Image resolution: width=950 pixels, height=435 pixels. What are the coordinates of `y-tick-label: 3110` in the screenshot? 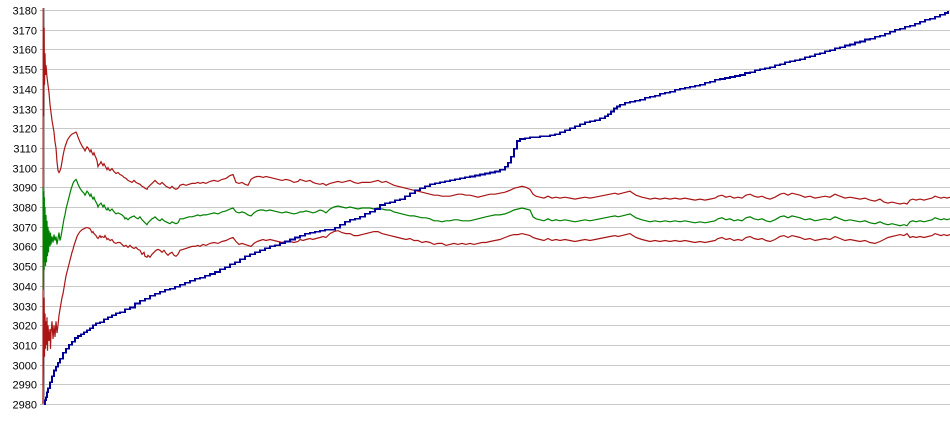 It's located at (25, 150).